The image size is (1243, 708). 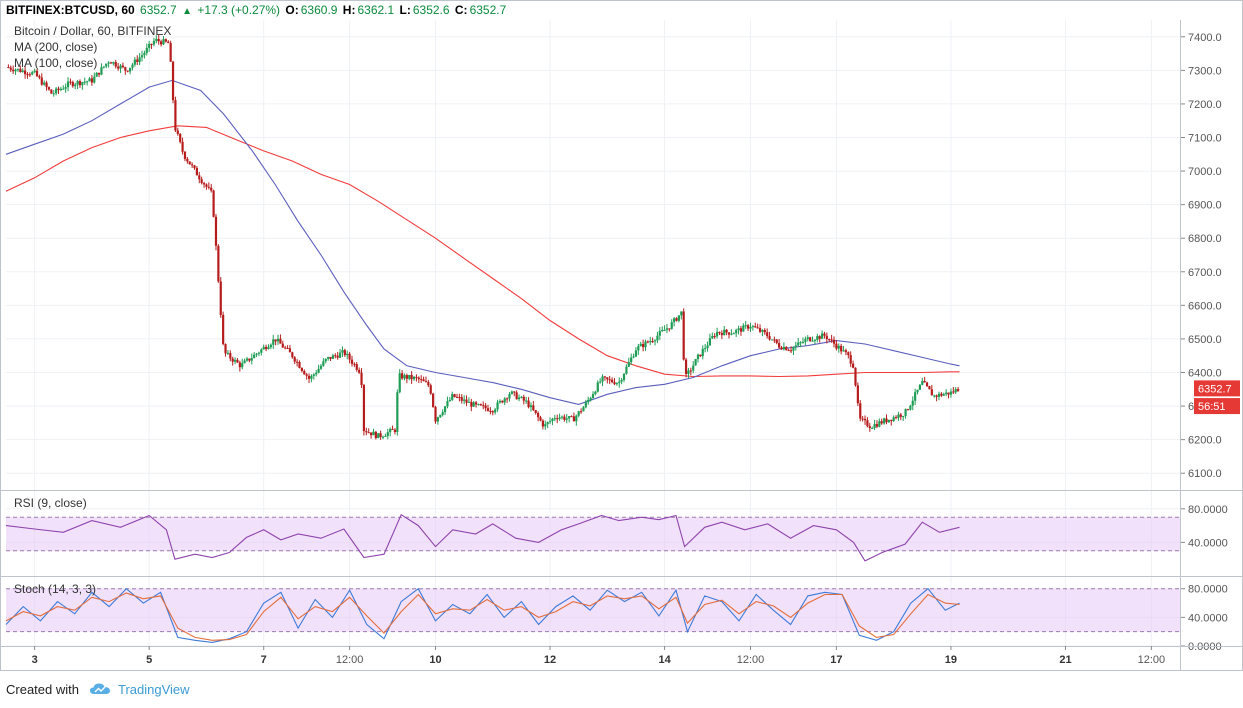 I want to click on y-tick-label: 6500.0, so click(x=1205, y=340).